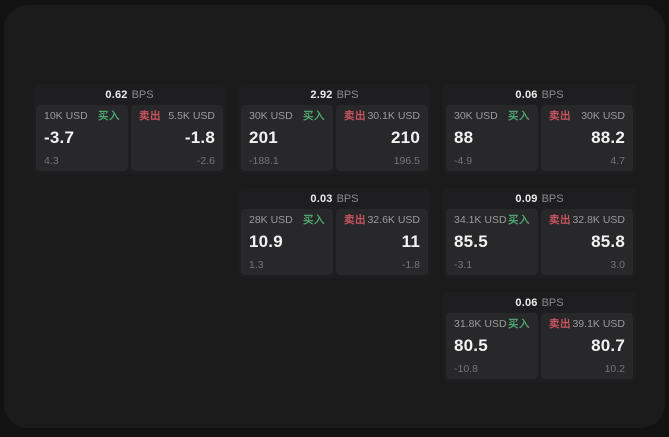 This screenshot has height=437, width=669. I want to click on sell-size: 5.5K USD, so click(191, 116).